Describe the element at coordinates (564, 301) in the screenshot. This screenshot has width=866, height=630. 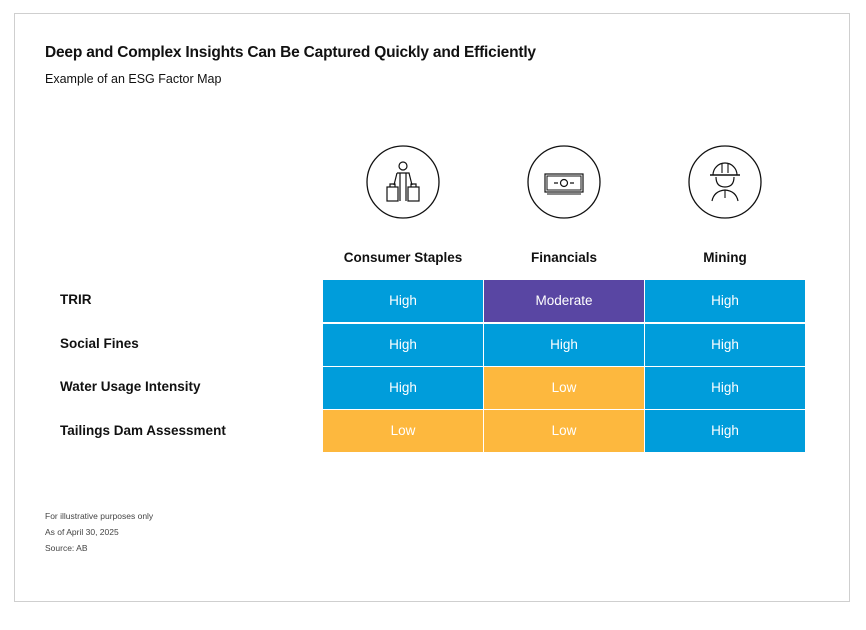
I see `cell-trir-financials: Moderate` at that location.